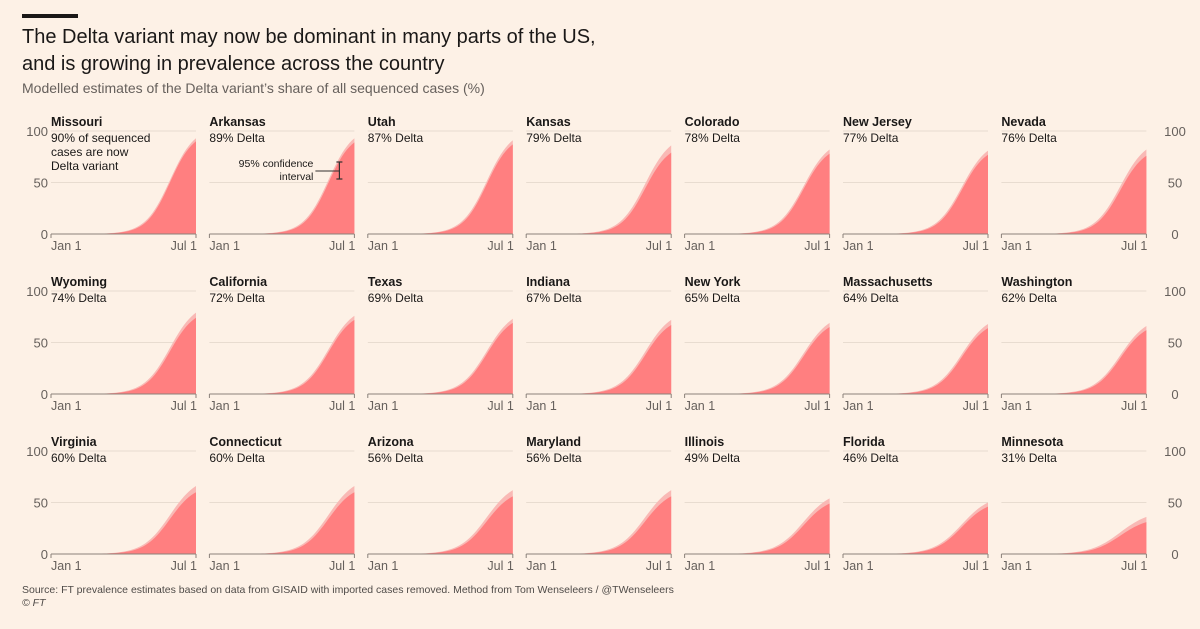 This screenshot has width=1200, height=629. Describe the element at coordinates (864, 442) in the screenshot. I see `panel-state-label: Florida` at that location.